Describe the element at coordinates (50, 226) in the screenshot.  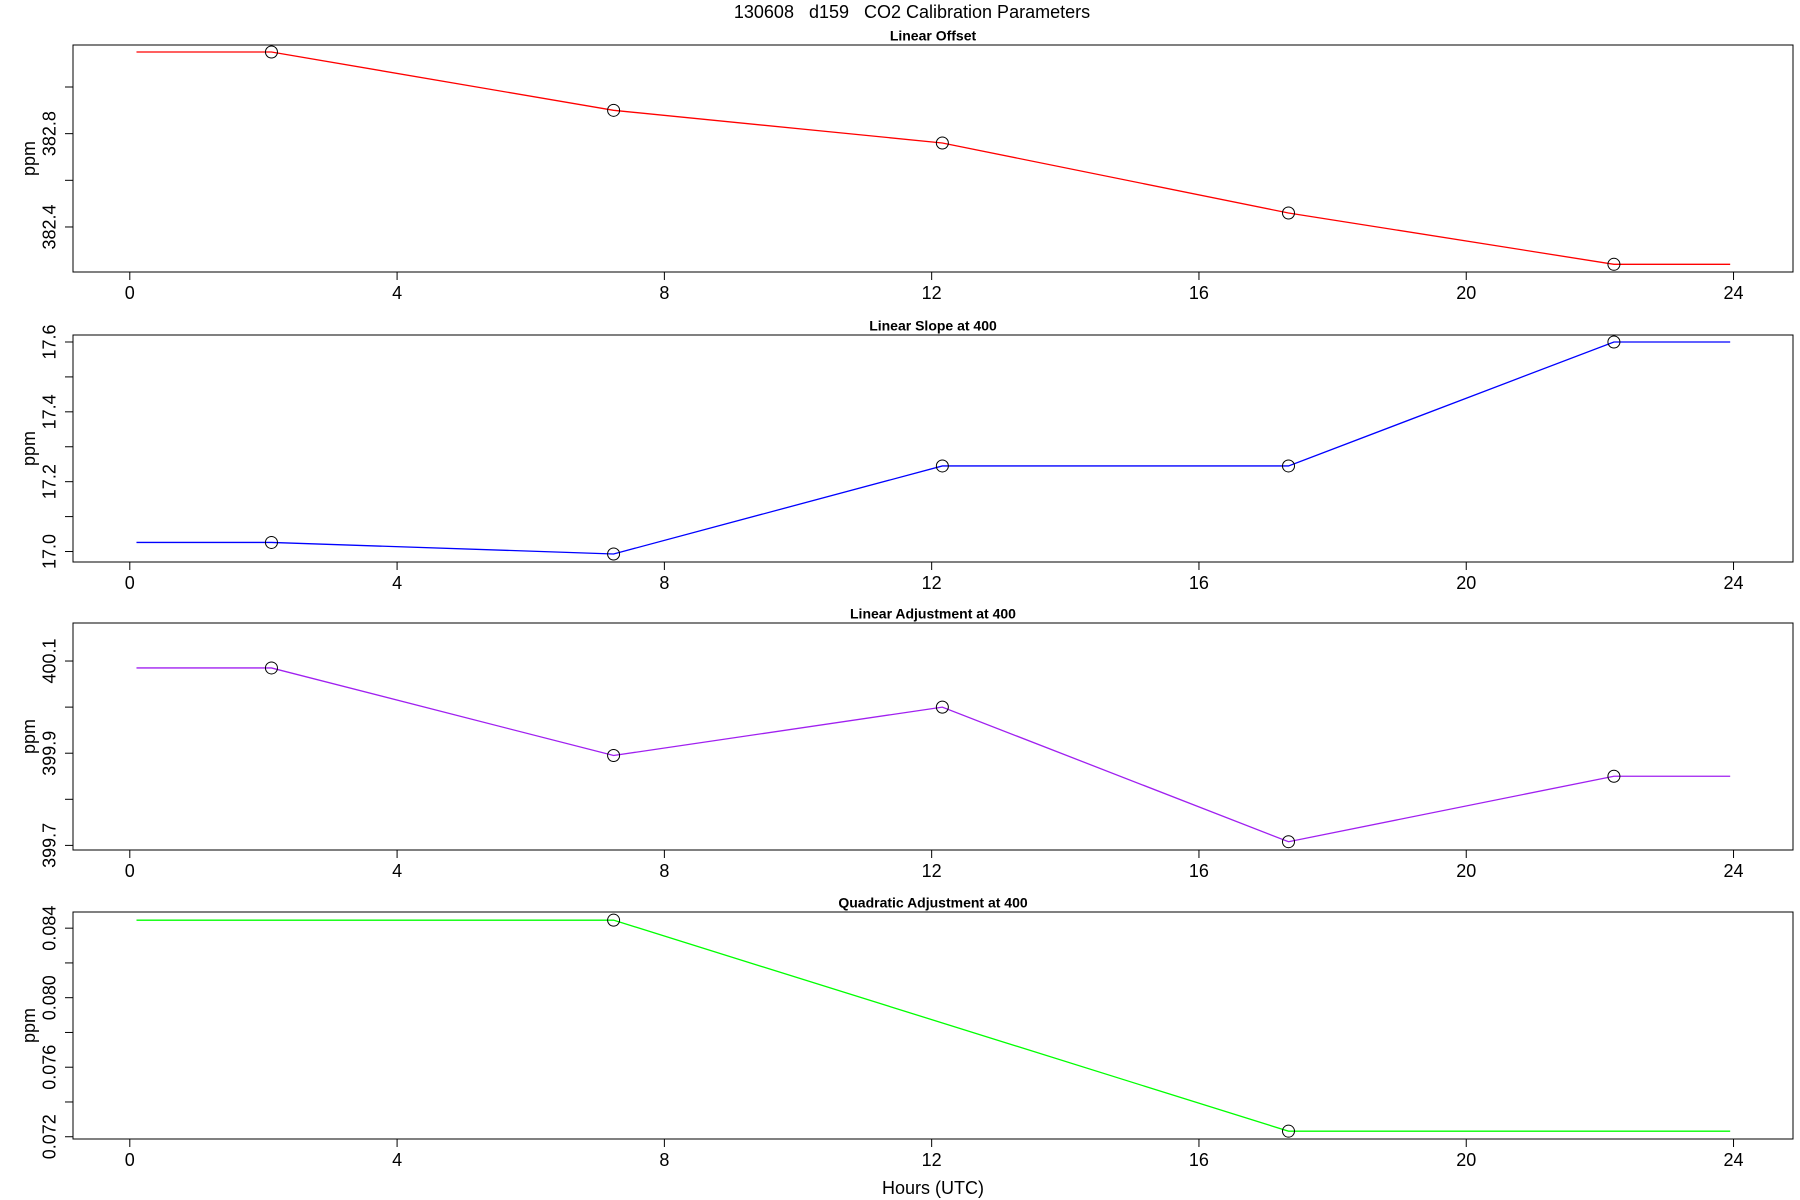
I see `y-tick-label: 382.4` at that location.